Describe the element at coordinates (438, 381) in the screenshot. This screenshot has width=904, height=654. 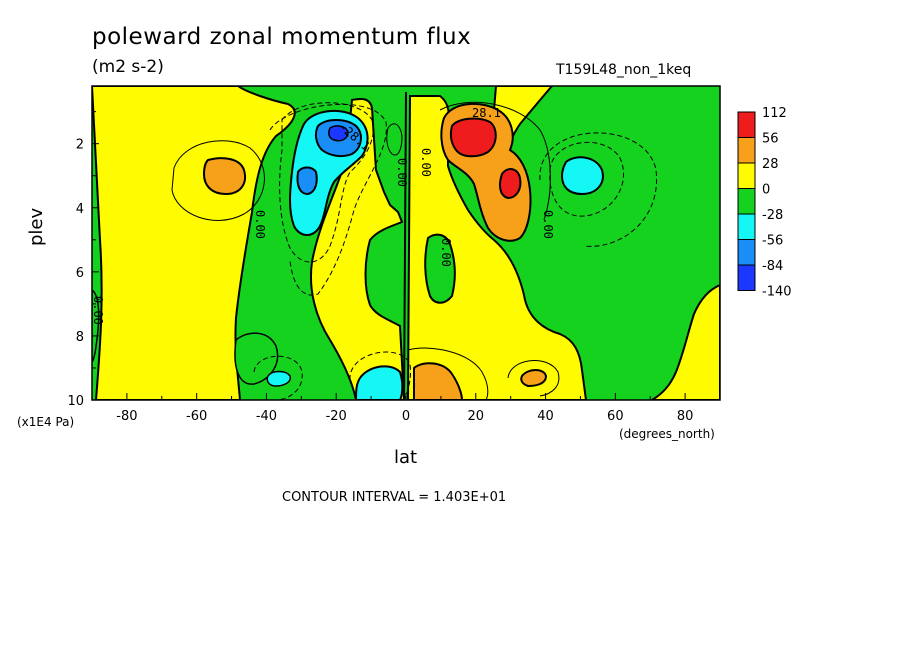
I see `fill-band-28-56-equator` at that location.